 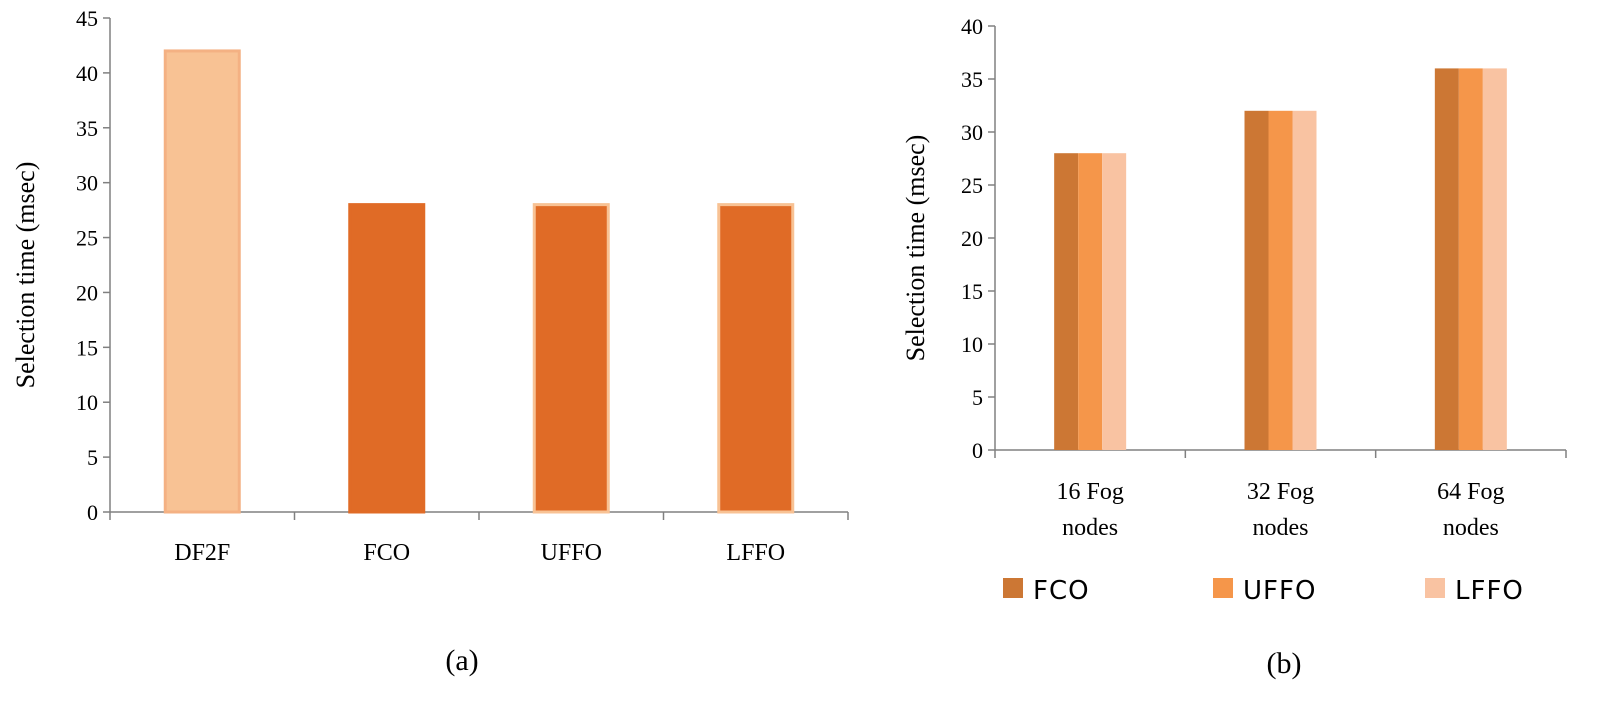 I want to click on x-category-label-line1: 32 Fog, so click(x=1280, y=492).